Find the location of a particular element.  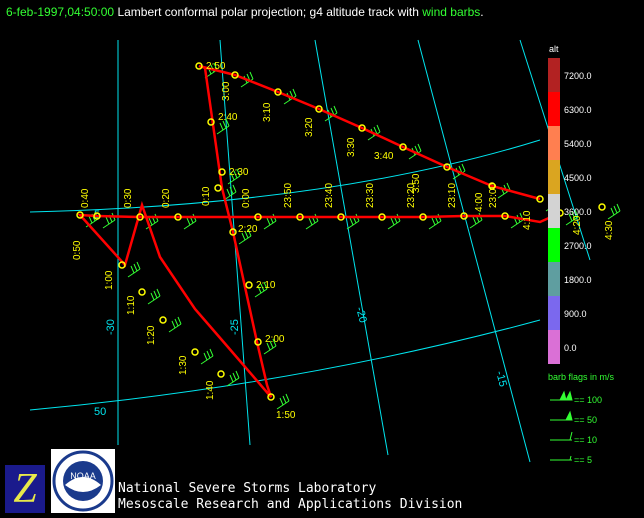

track-marker-t2310 is located at coordinates (464, 216).